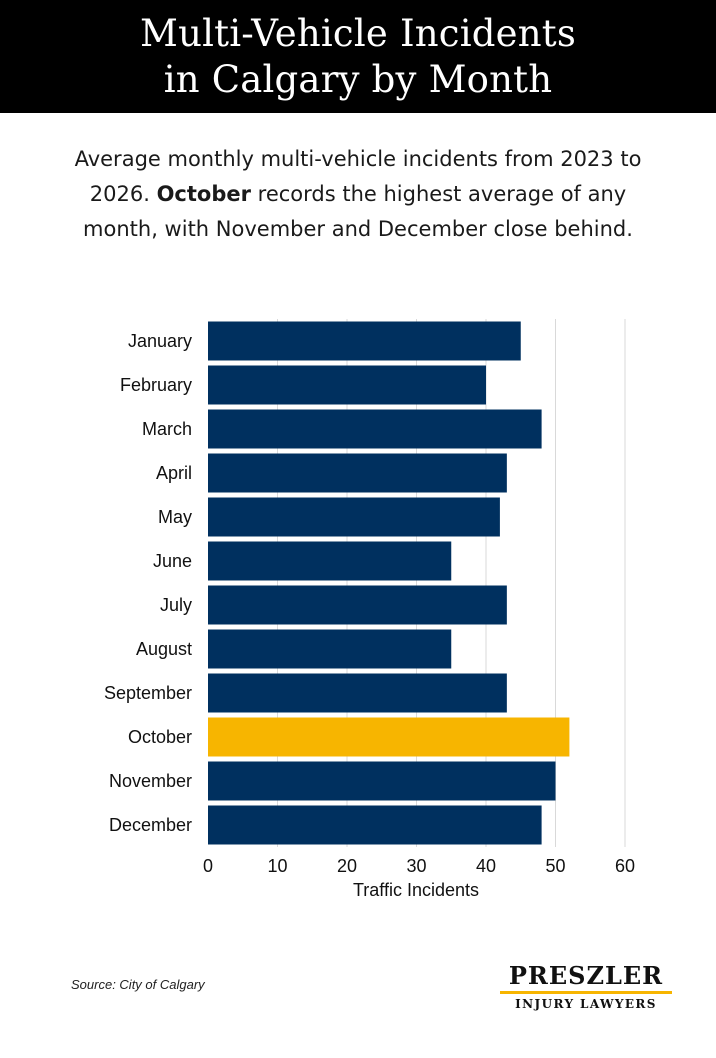  I want to click on category-label-november: November, so click(150, 781).